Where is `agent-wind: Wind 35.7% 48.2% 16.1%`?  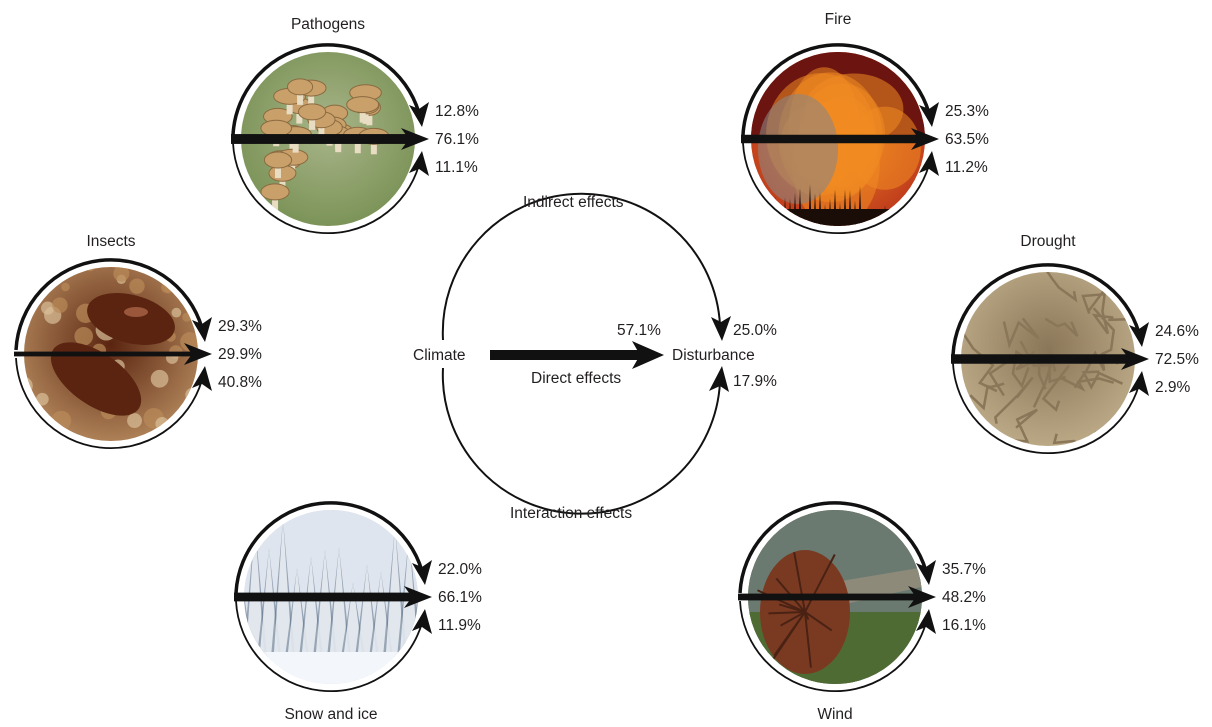
agent-wind: Wind 35.7% 48.2% 16.1% is located at coordinates (862, 612).